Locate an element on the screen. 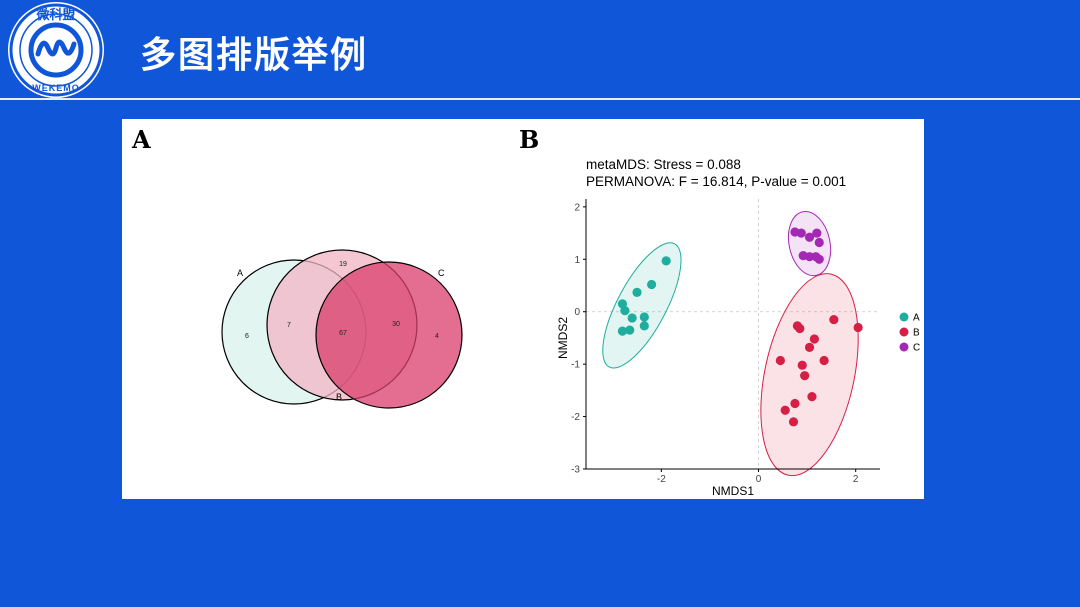  legend-label-b: B is located at coordinates (916, 333).